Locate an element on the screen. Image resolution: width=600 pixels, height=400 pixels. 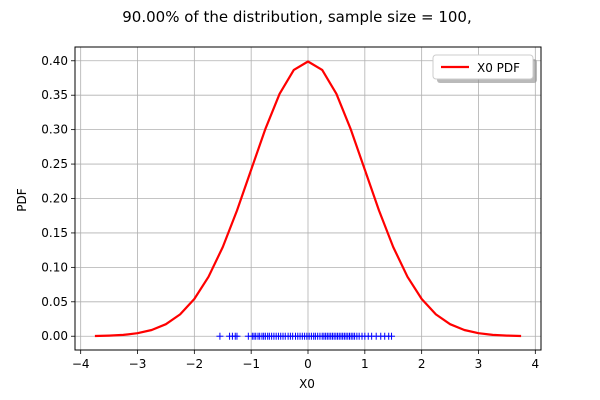
x-axis-label: X0 is located at coordinates (307, 384).